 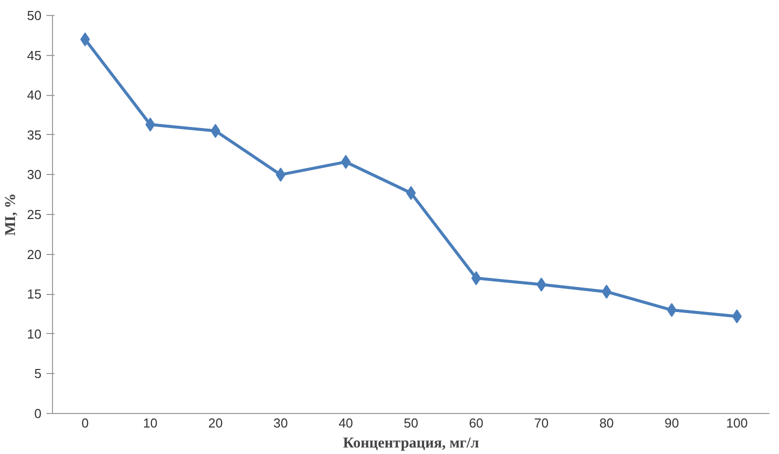 I want to click on y-tick-label: 15, so click(x=34, y=294).